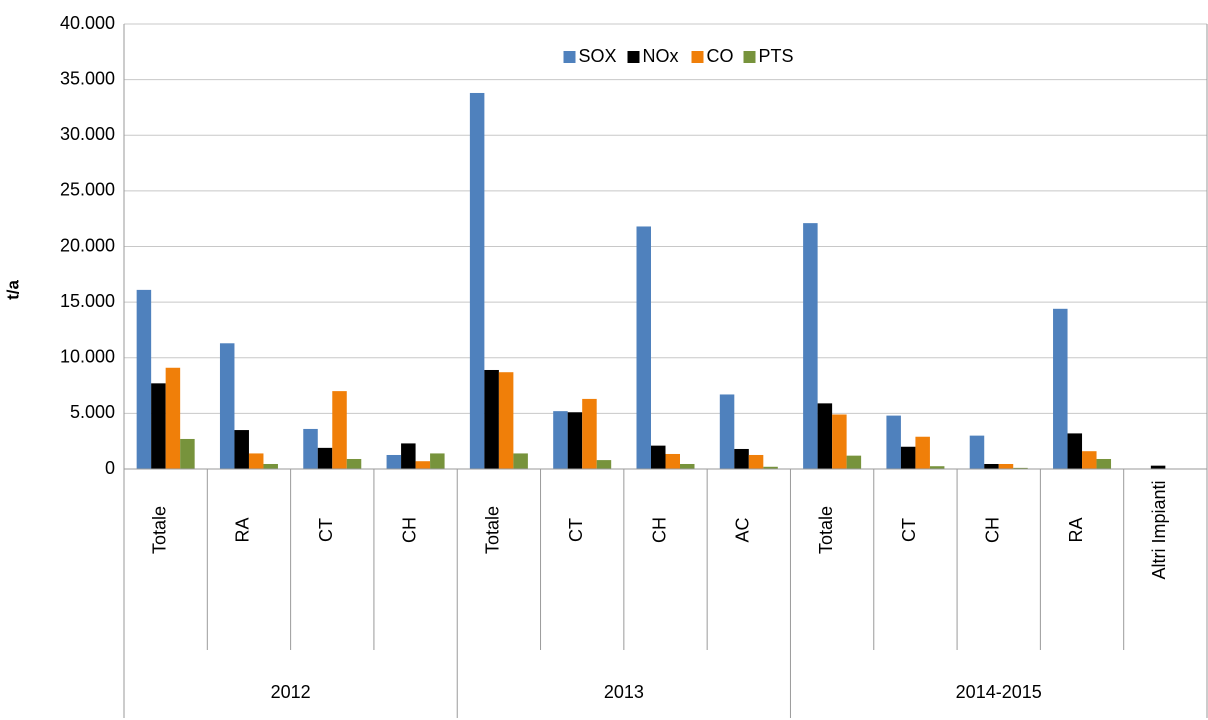  Describe the element at coordinates (87, 301) in the screenshot. I see `y-tick-label: 15.000` at that location.